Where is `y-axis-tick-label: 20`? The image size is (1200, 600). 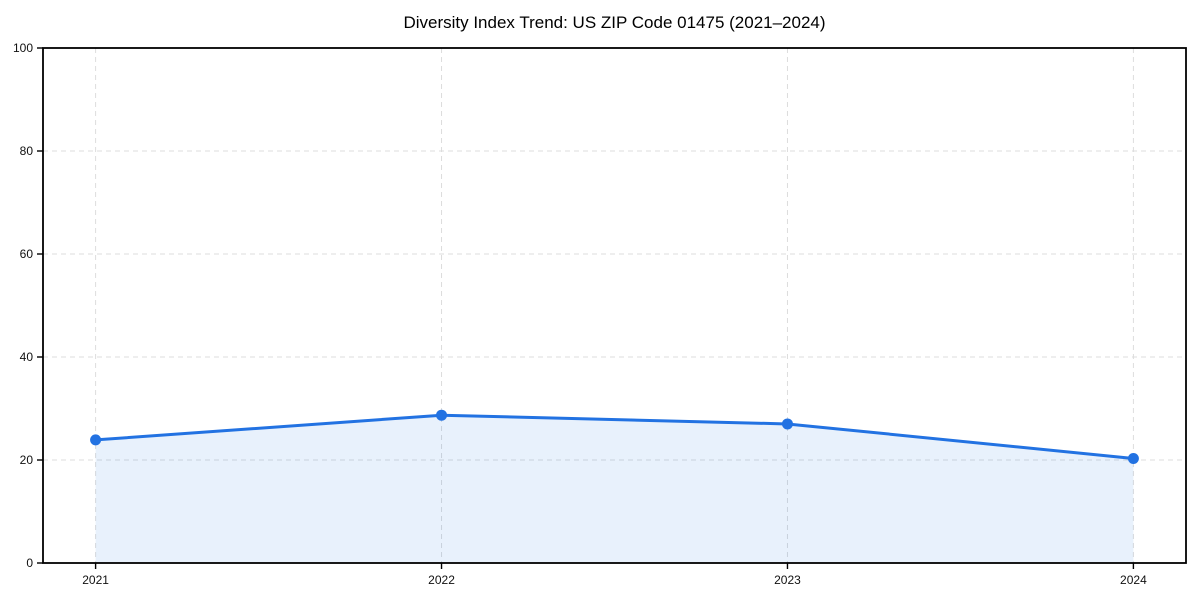 y-axis-tick-label: 20 is located at coordinates (27, 460).